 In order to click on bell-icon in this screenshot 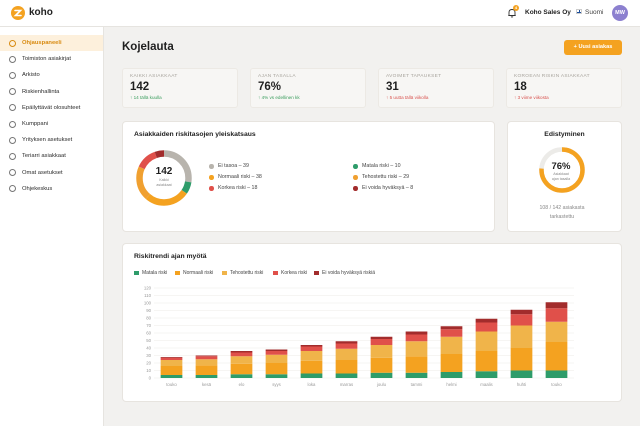, I will do `click(512, 13)`.